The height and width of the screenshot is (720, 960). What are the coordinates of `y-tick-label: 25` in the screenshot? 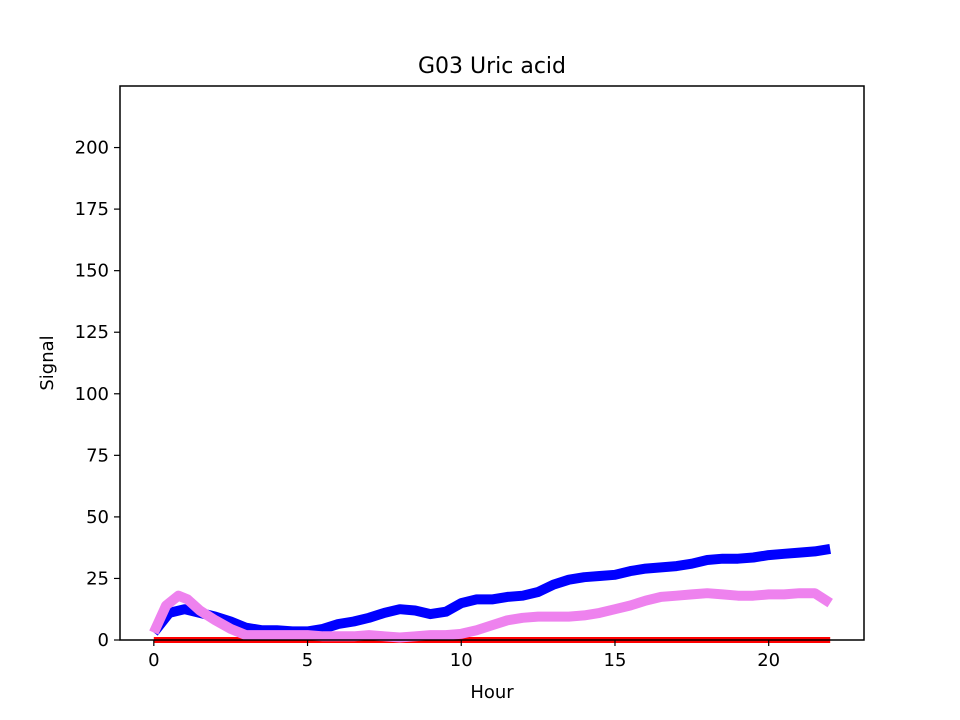 It's located at (97, 578).